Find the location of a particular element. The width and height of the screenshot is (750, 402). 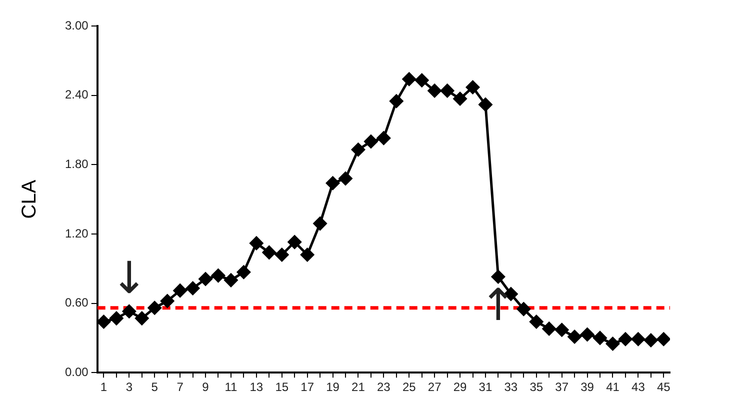

x-tick-label: 27 is located at coordinates (435, 387).